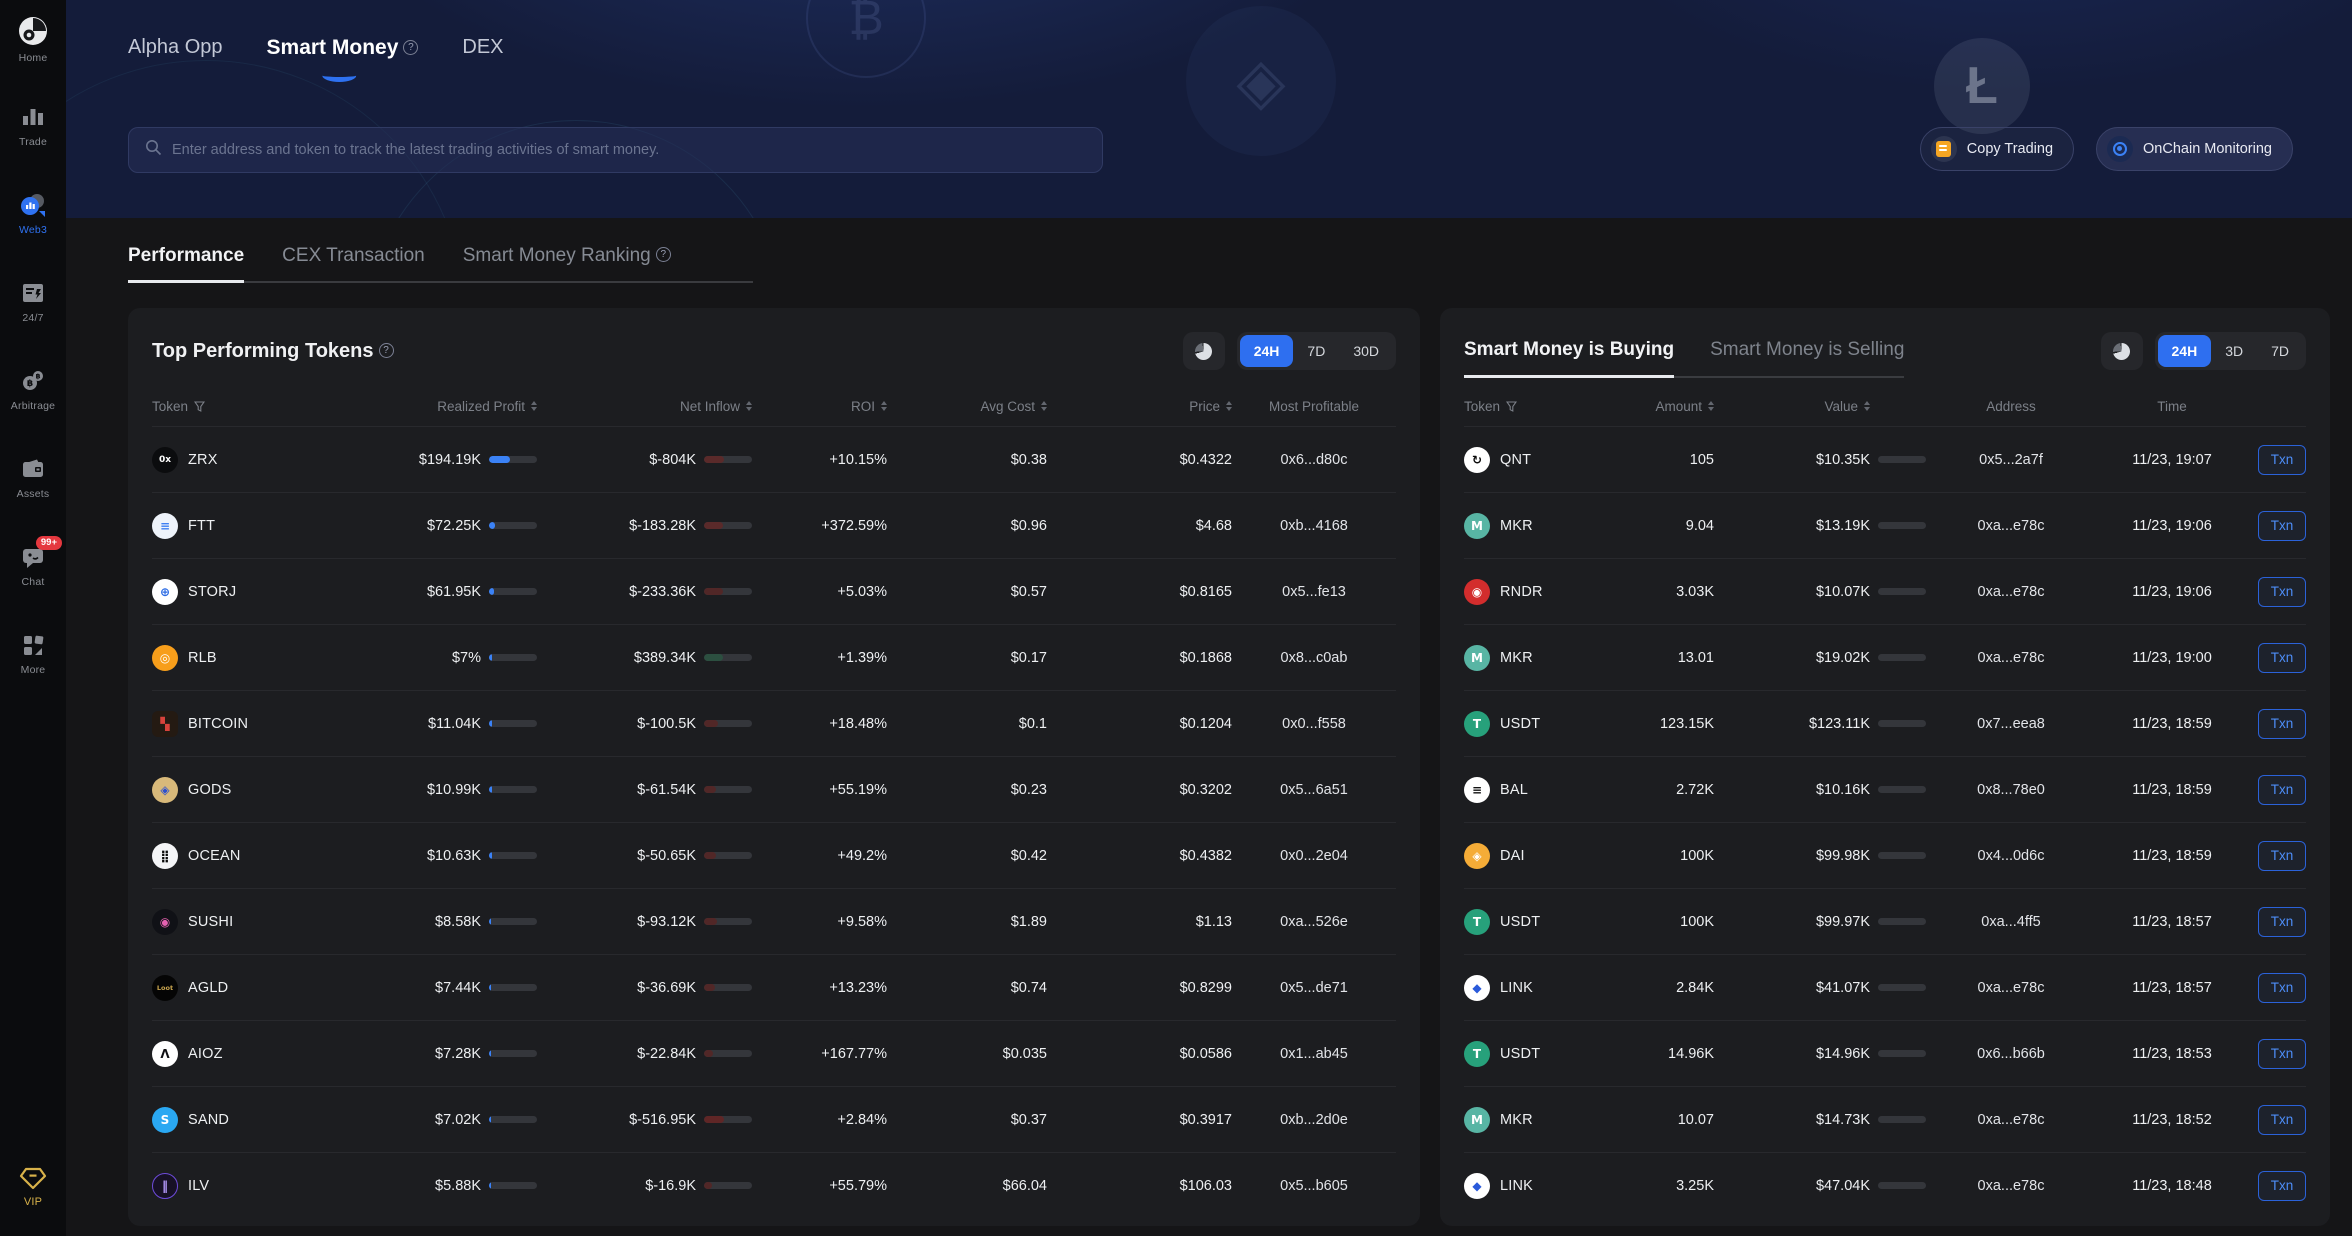 This screenshot has width=2352, height=1236. I want to click on search-input, so click(629, 150).